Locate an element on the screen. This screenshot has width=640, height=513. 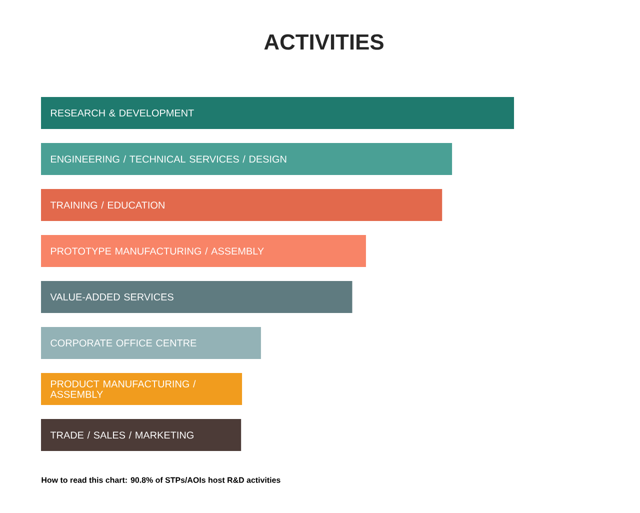
y-tick-label: PROTOTYPE MANUFACTURING / ASSEMBLY is located at coordinates (157, 251).